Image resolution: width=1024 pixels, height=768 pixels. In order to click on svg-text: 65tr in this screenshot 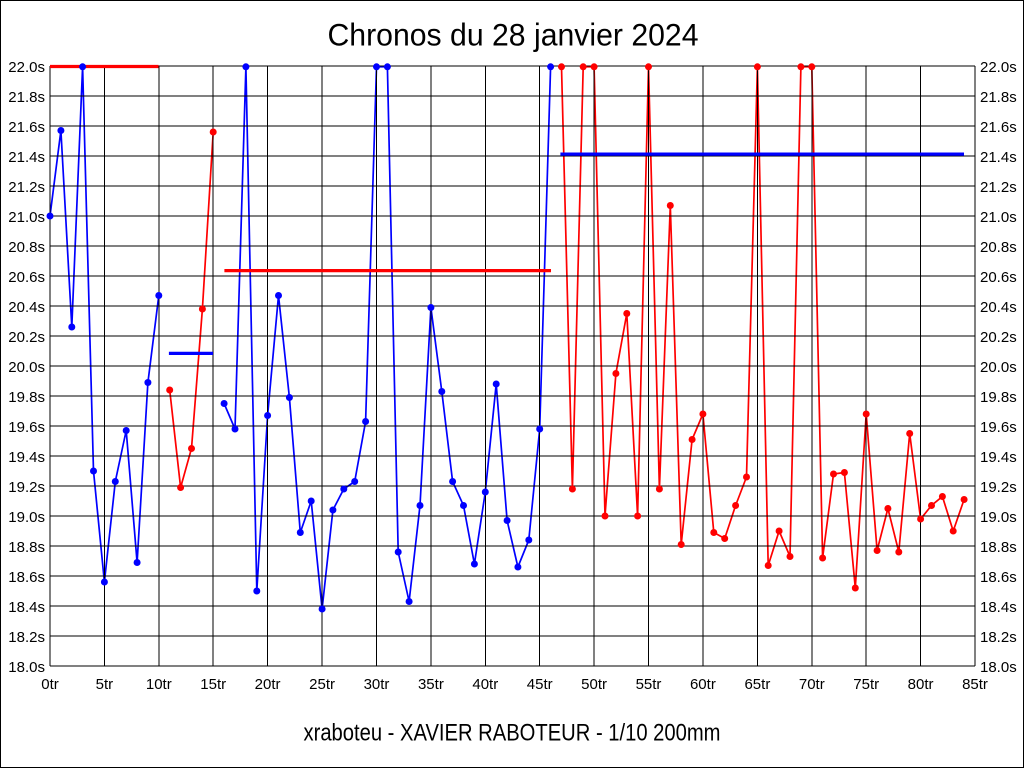, I will do `click(757, 684)`.